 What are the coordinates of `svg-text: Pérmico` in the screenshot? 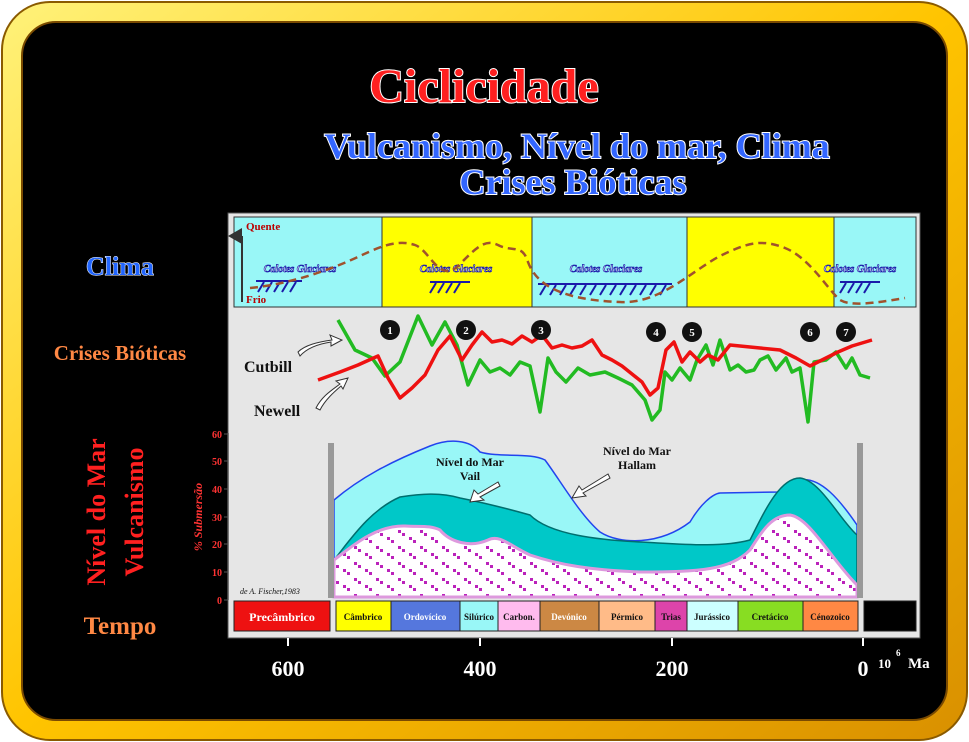 It's located at (627, 617).